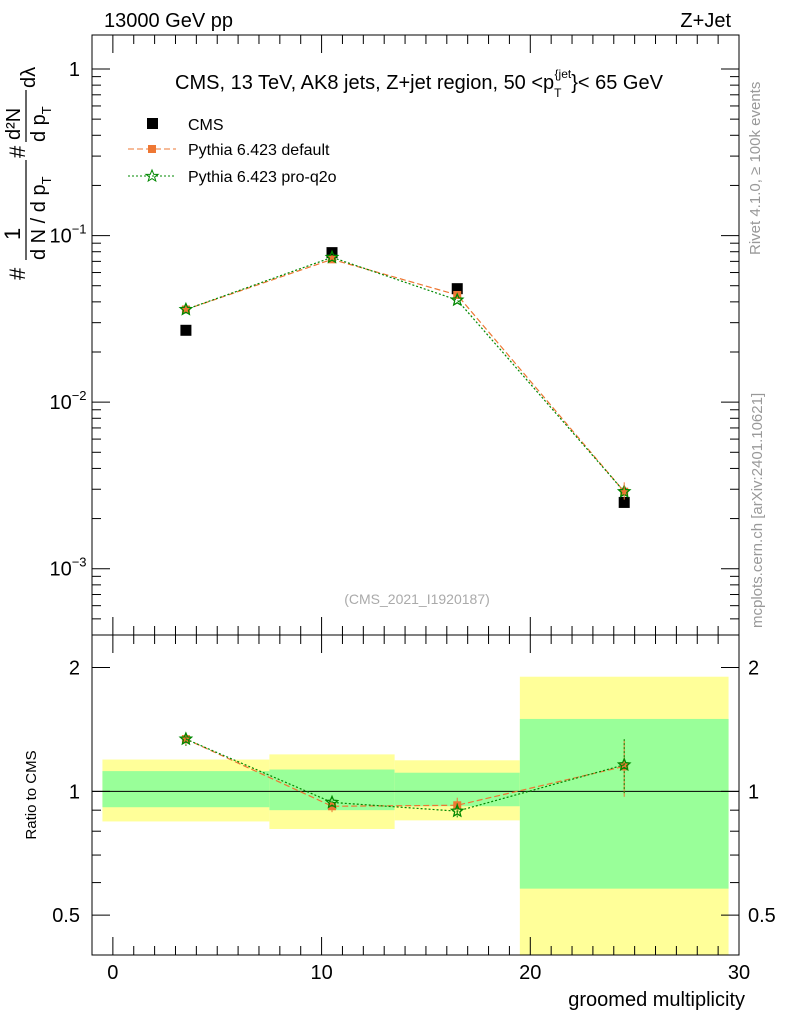  I want to click on series-line-proq2o, so click(405, 374).